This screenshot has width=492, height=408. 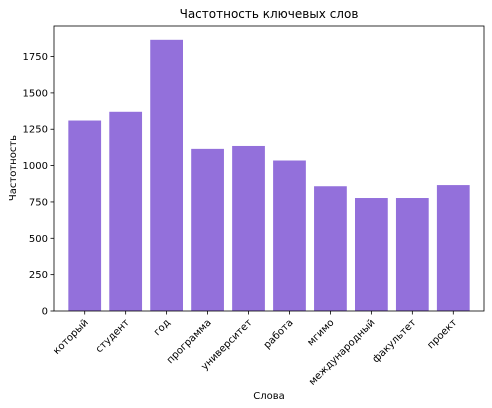 What do you see at coordinates (320, 332) in the screenshot?
I see `x-tick-label: мгимо` at bounding box center [320, 332].